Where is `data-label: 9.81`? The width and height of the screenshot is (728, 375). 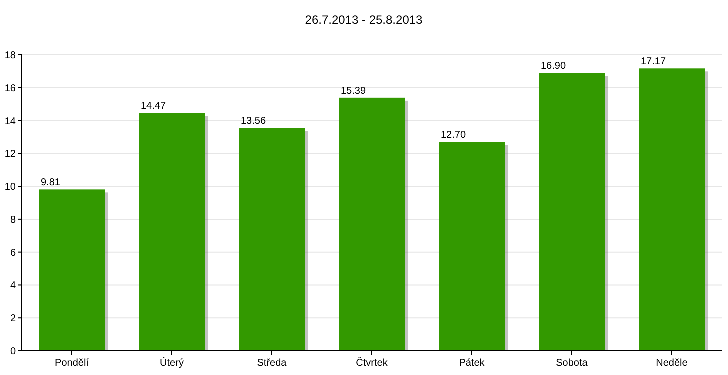 data-label: 9.81 is located at coordinates (51, 183).